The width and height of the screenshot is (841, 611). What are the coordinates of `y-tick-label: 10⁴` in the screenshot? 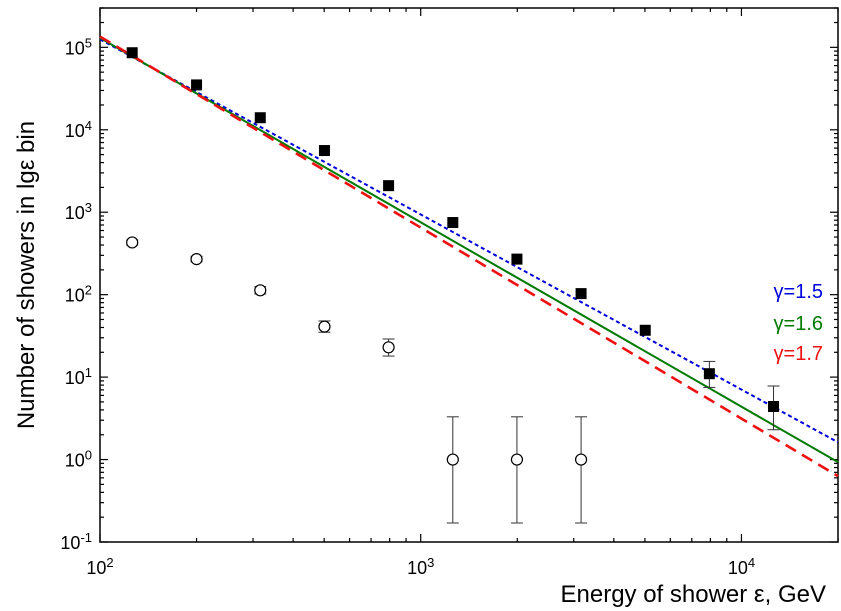 It's located at (78, 129).